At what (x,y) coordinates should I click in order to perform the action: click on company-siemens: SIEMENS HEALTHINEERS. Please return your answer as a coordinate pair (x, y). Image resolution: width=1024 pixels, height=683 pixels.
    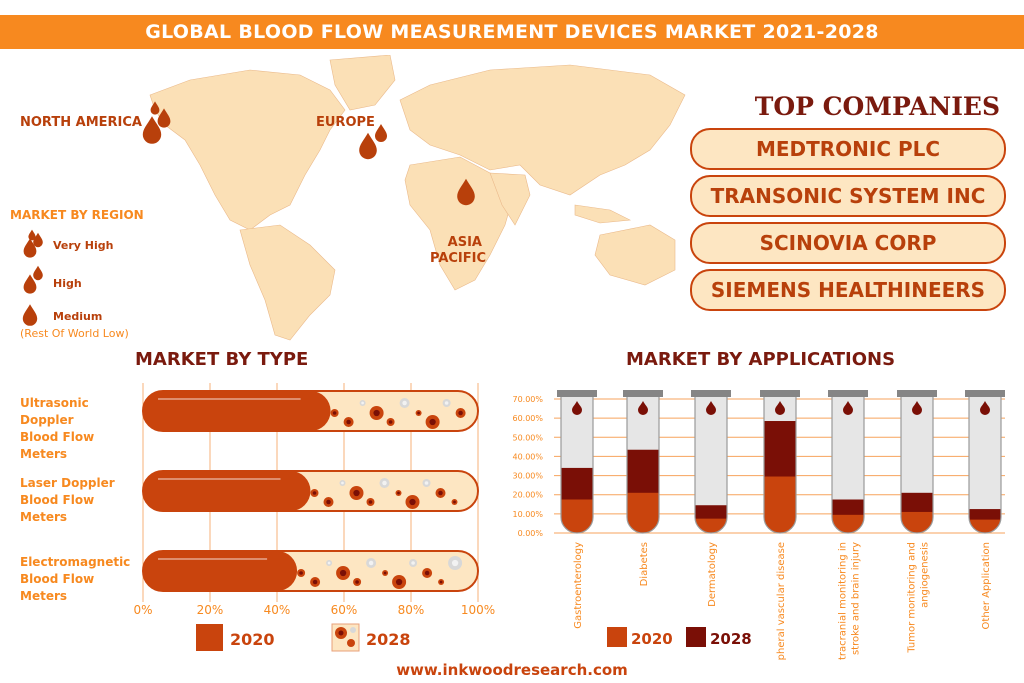
    Looking at the image, I should click on (848, 290).